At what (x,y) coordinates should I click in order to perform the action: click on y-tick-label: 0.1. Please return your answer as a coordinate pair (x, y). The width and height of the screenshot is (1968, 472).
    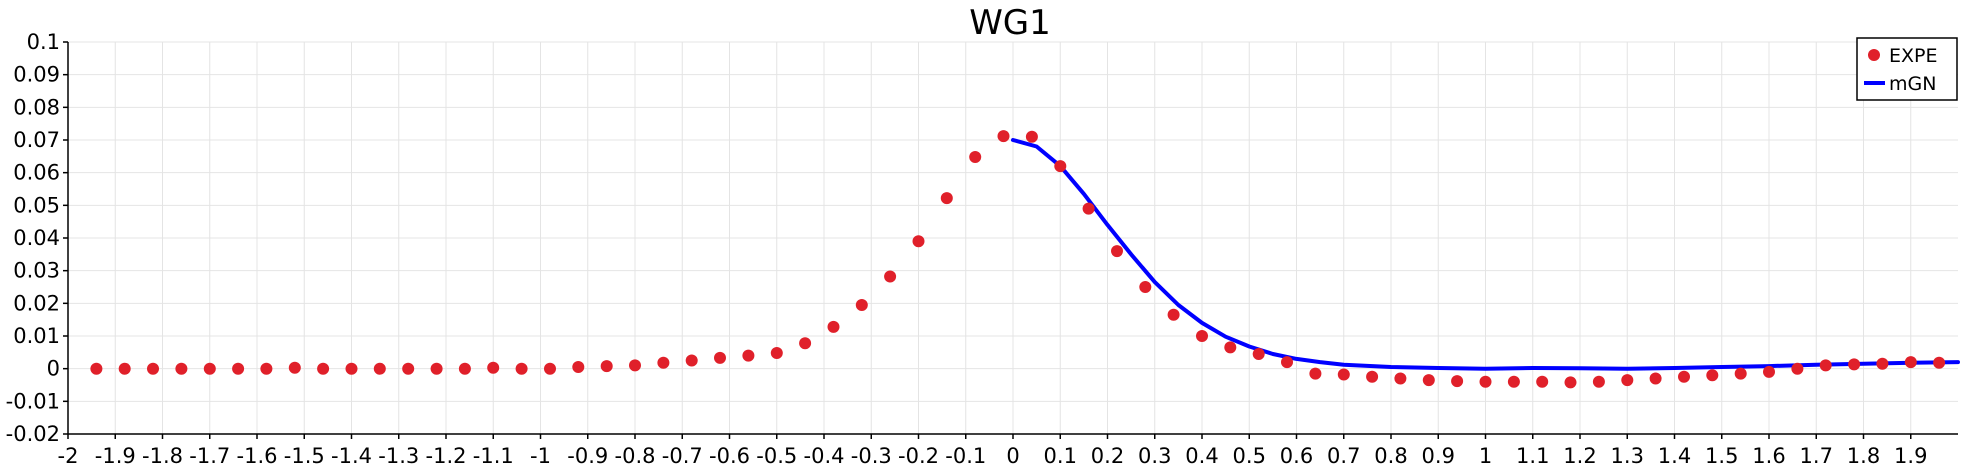
    Looking at the image, I should click on (43, 42).